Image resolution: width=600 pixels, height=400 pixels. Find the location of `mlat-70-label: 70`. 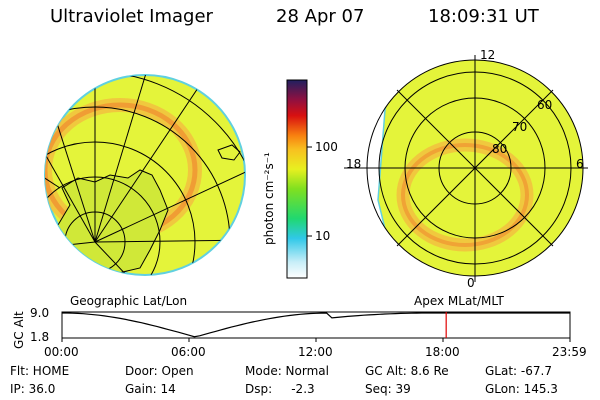

mlat-70-label: 70 is located at coordinates (520, 127).